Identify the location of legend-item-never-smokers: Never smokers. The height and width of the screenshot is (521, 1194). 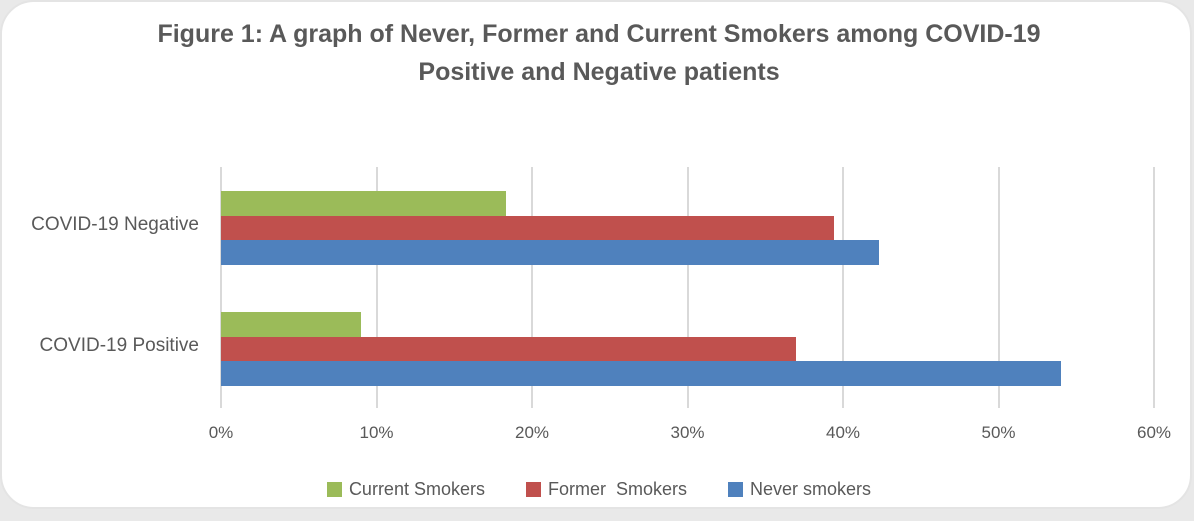
(799, 489).